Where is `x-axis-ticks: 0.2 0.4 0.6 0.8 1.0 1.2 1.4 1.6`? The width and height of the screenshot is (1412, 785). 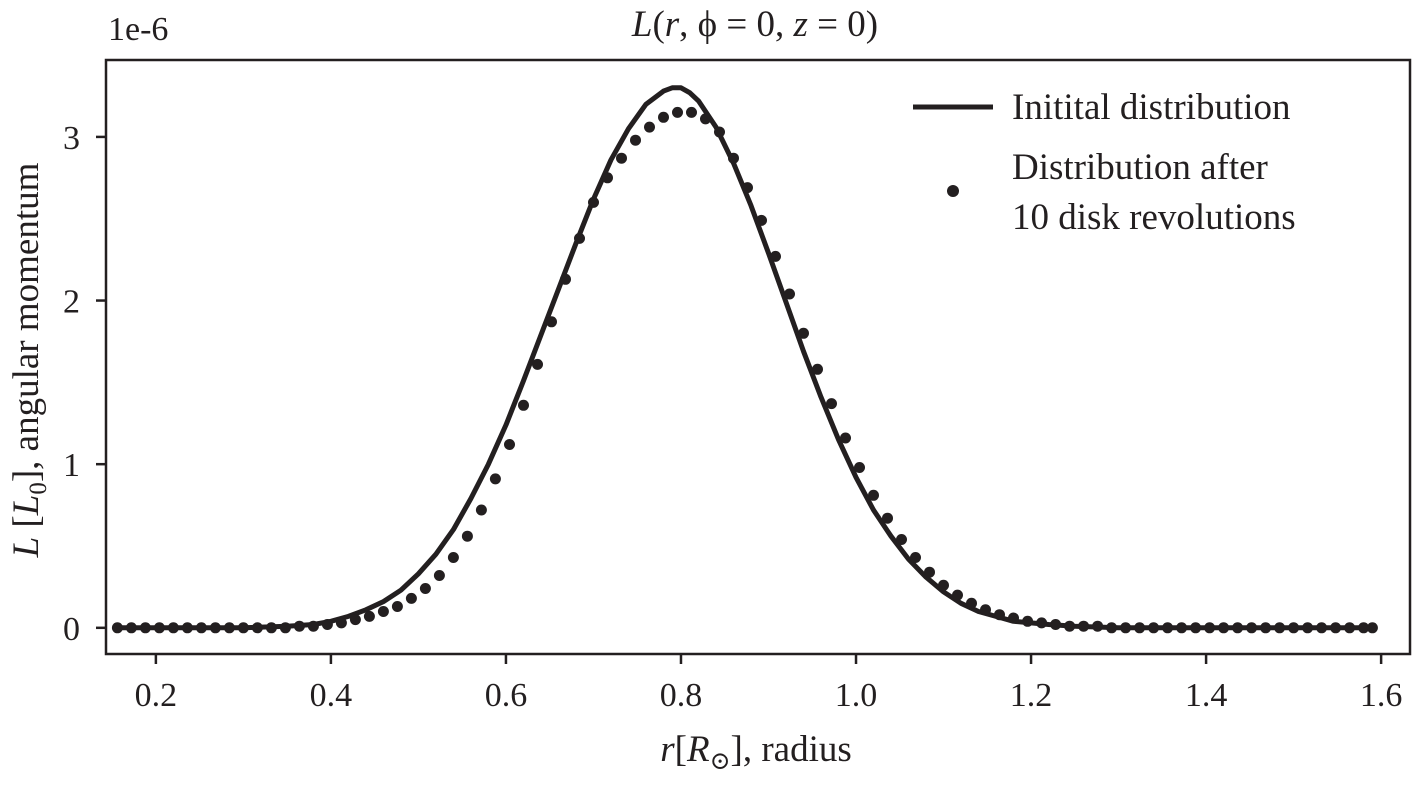 x-axis-ticks: 0.2 0.4 0.6 0.8 1.0 1.2 1.4 1.6 is located at coordinates (769, 684).